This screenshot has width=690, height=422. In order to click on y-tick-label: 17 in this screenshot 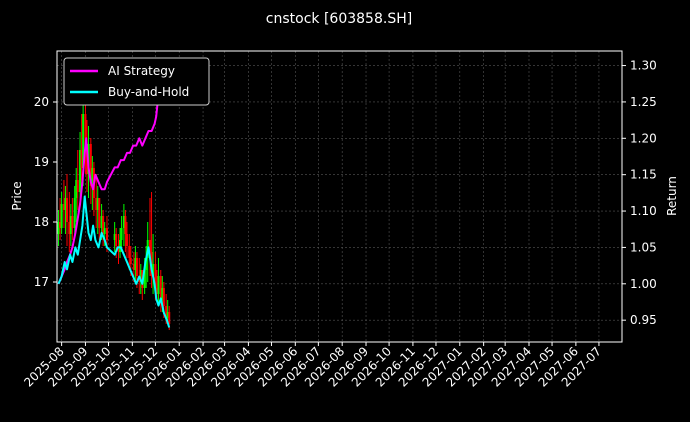, I will do `click(41, 282)`.